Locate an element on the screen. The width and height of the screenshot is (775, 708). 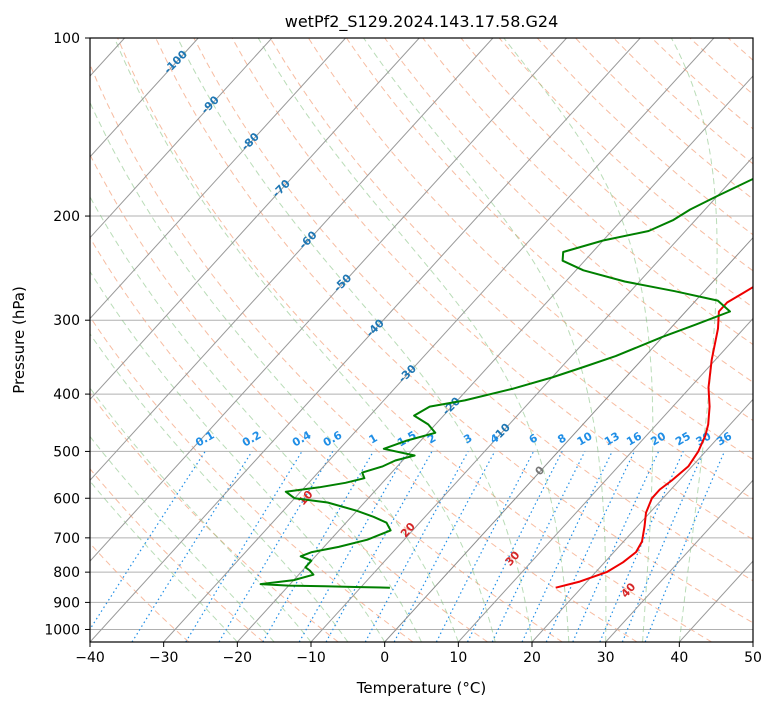
x-axis-title: Temperature (°C) is located at coordinates (421, 688).